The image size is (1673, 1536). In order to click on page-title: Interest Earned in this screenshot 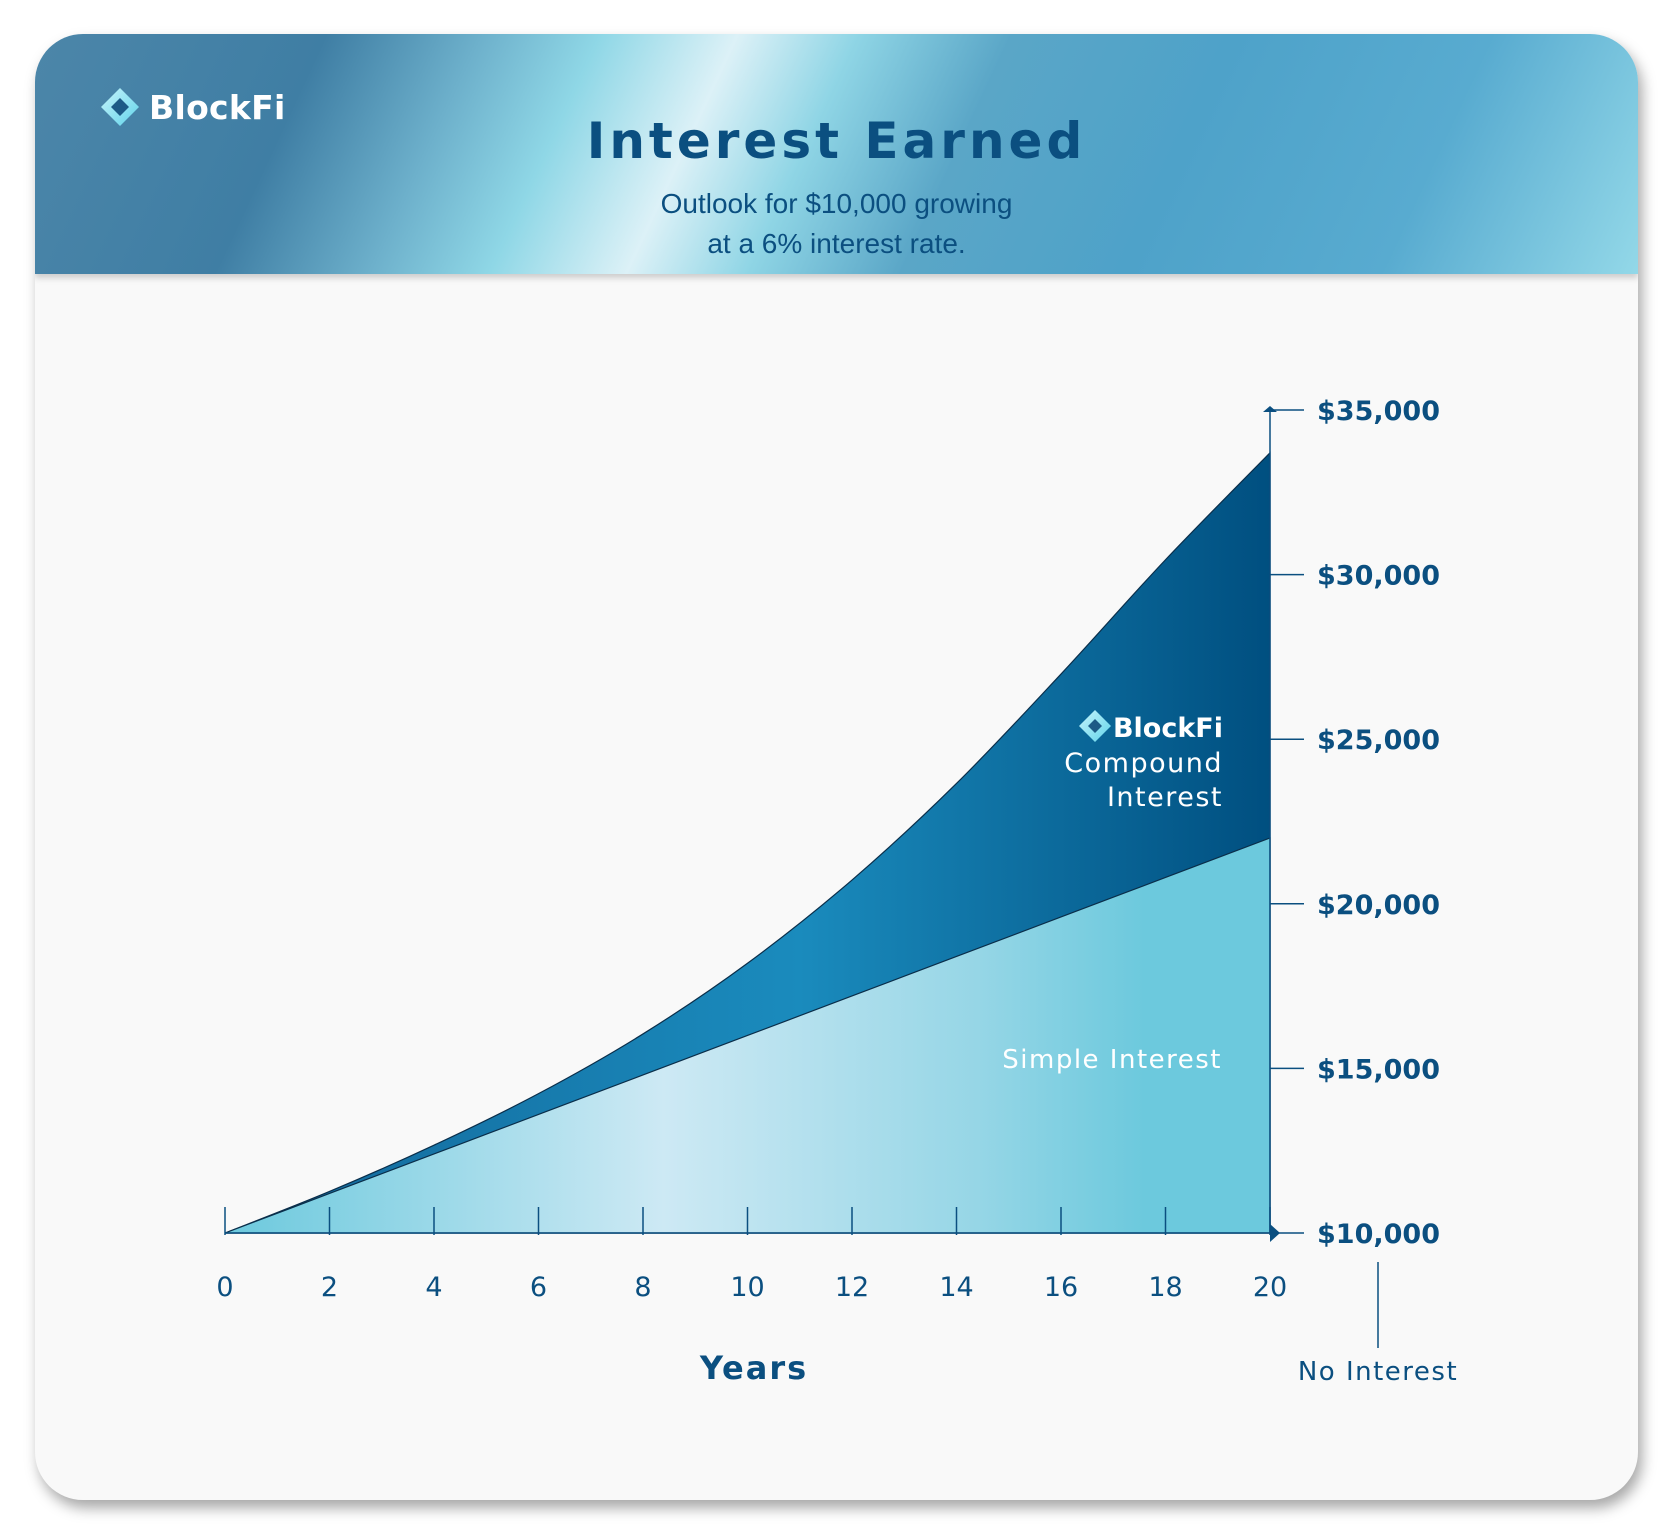, I will do `click(836, 141)`.